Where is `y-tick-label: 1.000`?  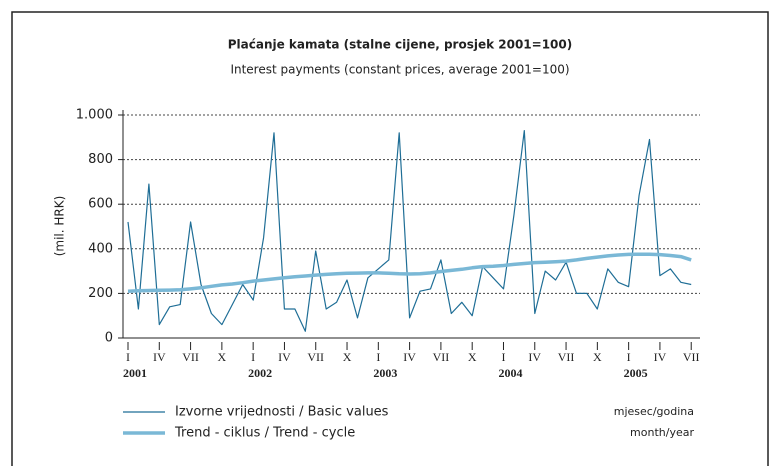
y-tick-label: 1.000 is located at coordinates (94, 115).